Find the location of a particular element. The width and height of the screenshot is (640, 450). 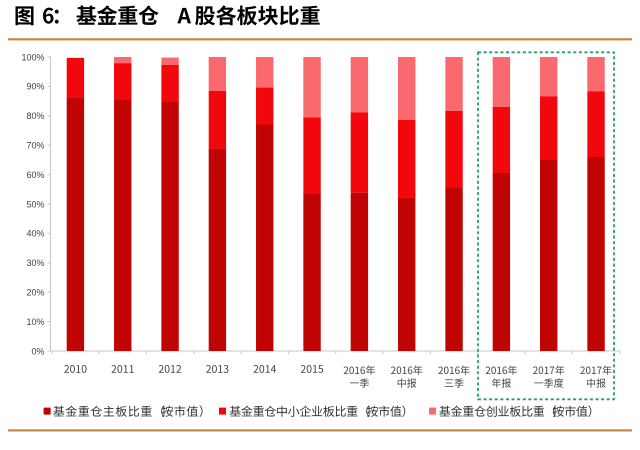

svg-text: 0% is located at coordinates (37, 351).